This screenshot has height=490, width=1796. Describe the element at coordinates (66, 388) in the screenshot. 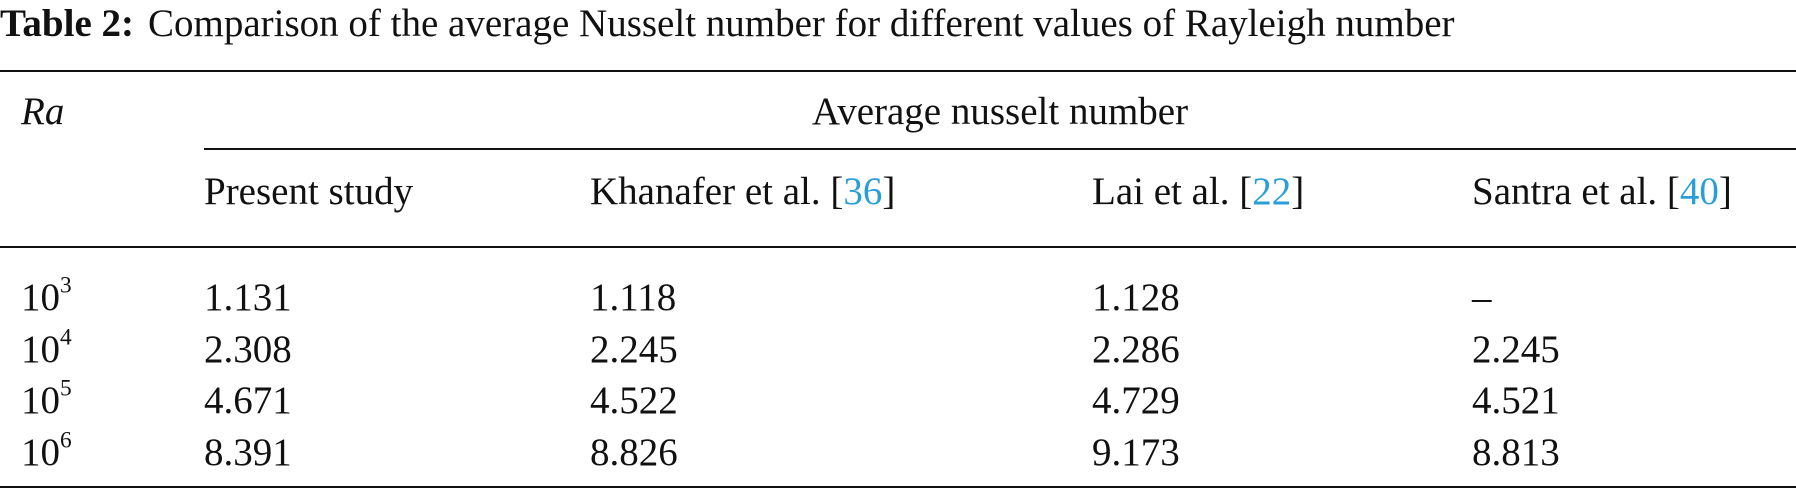

I see `ra-exponent: 5` at that location.